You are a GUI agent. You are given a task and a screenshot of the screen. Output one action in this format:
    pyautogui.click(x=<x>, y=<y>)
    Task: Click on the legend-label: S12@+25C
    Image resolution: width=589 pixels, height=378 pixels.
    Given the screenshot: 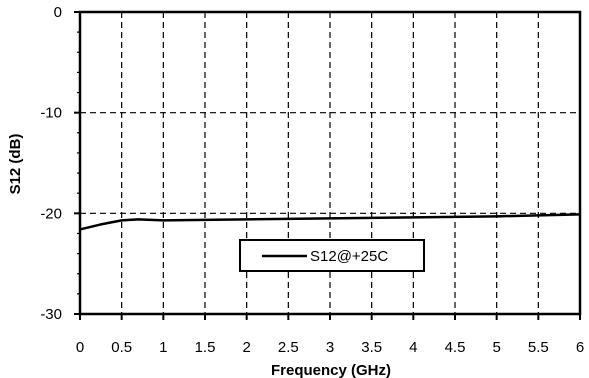 What is the action you would take?
    pyautogui.click(x=349, y=256)
    